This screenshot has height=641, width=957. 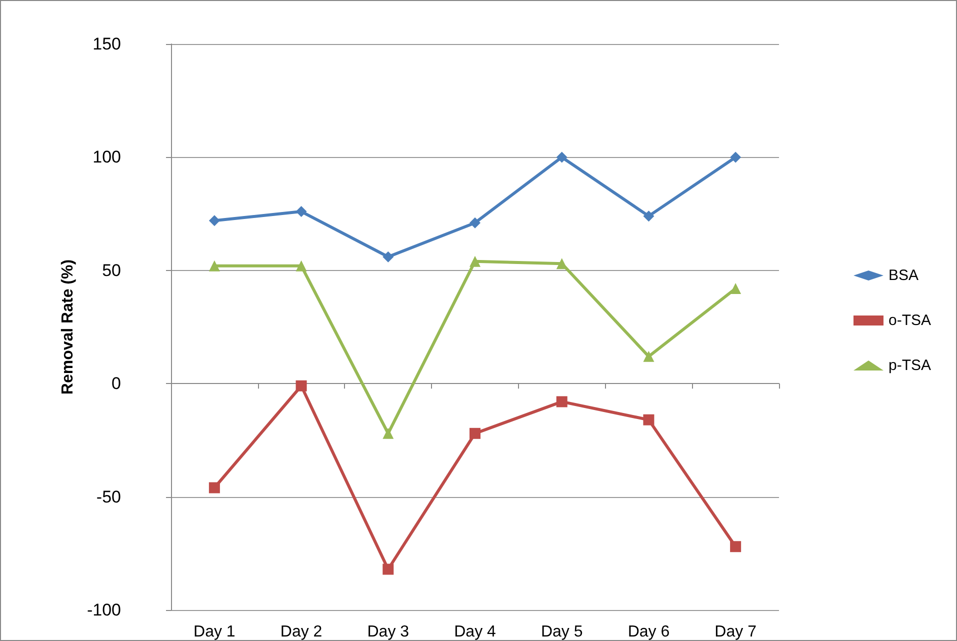 What do you see at coordinates (735, 632) in the screenshot?
I see `x-tick-label: Day 7` at bounding box center [735, 632].